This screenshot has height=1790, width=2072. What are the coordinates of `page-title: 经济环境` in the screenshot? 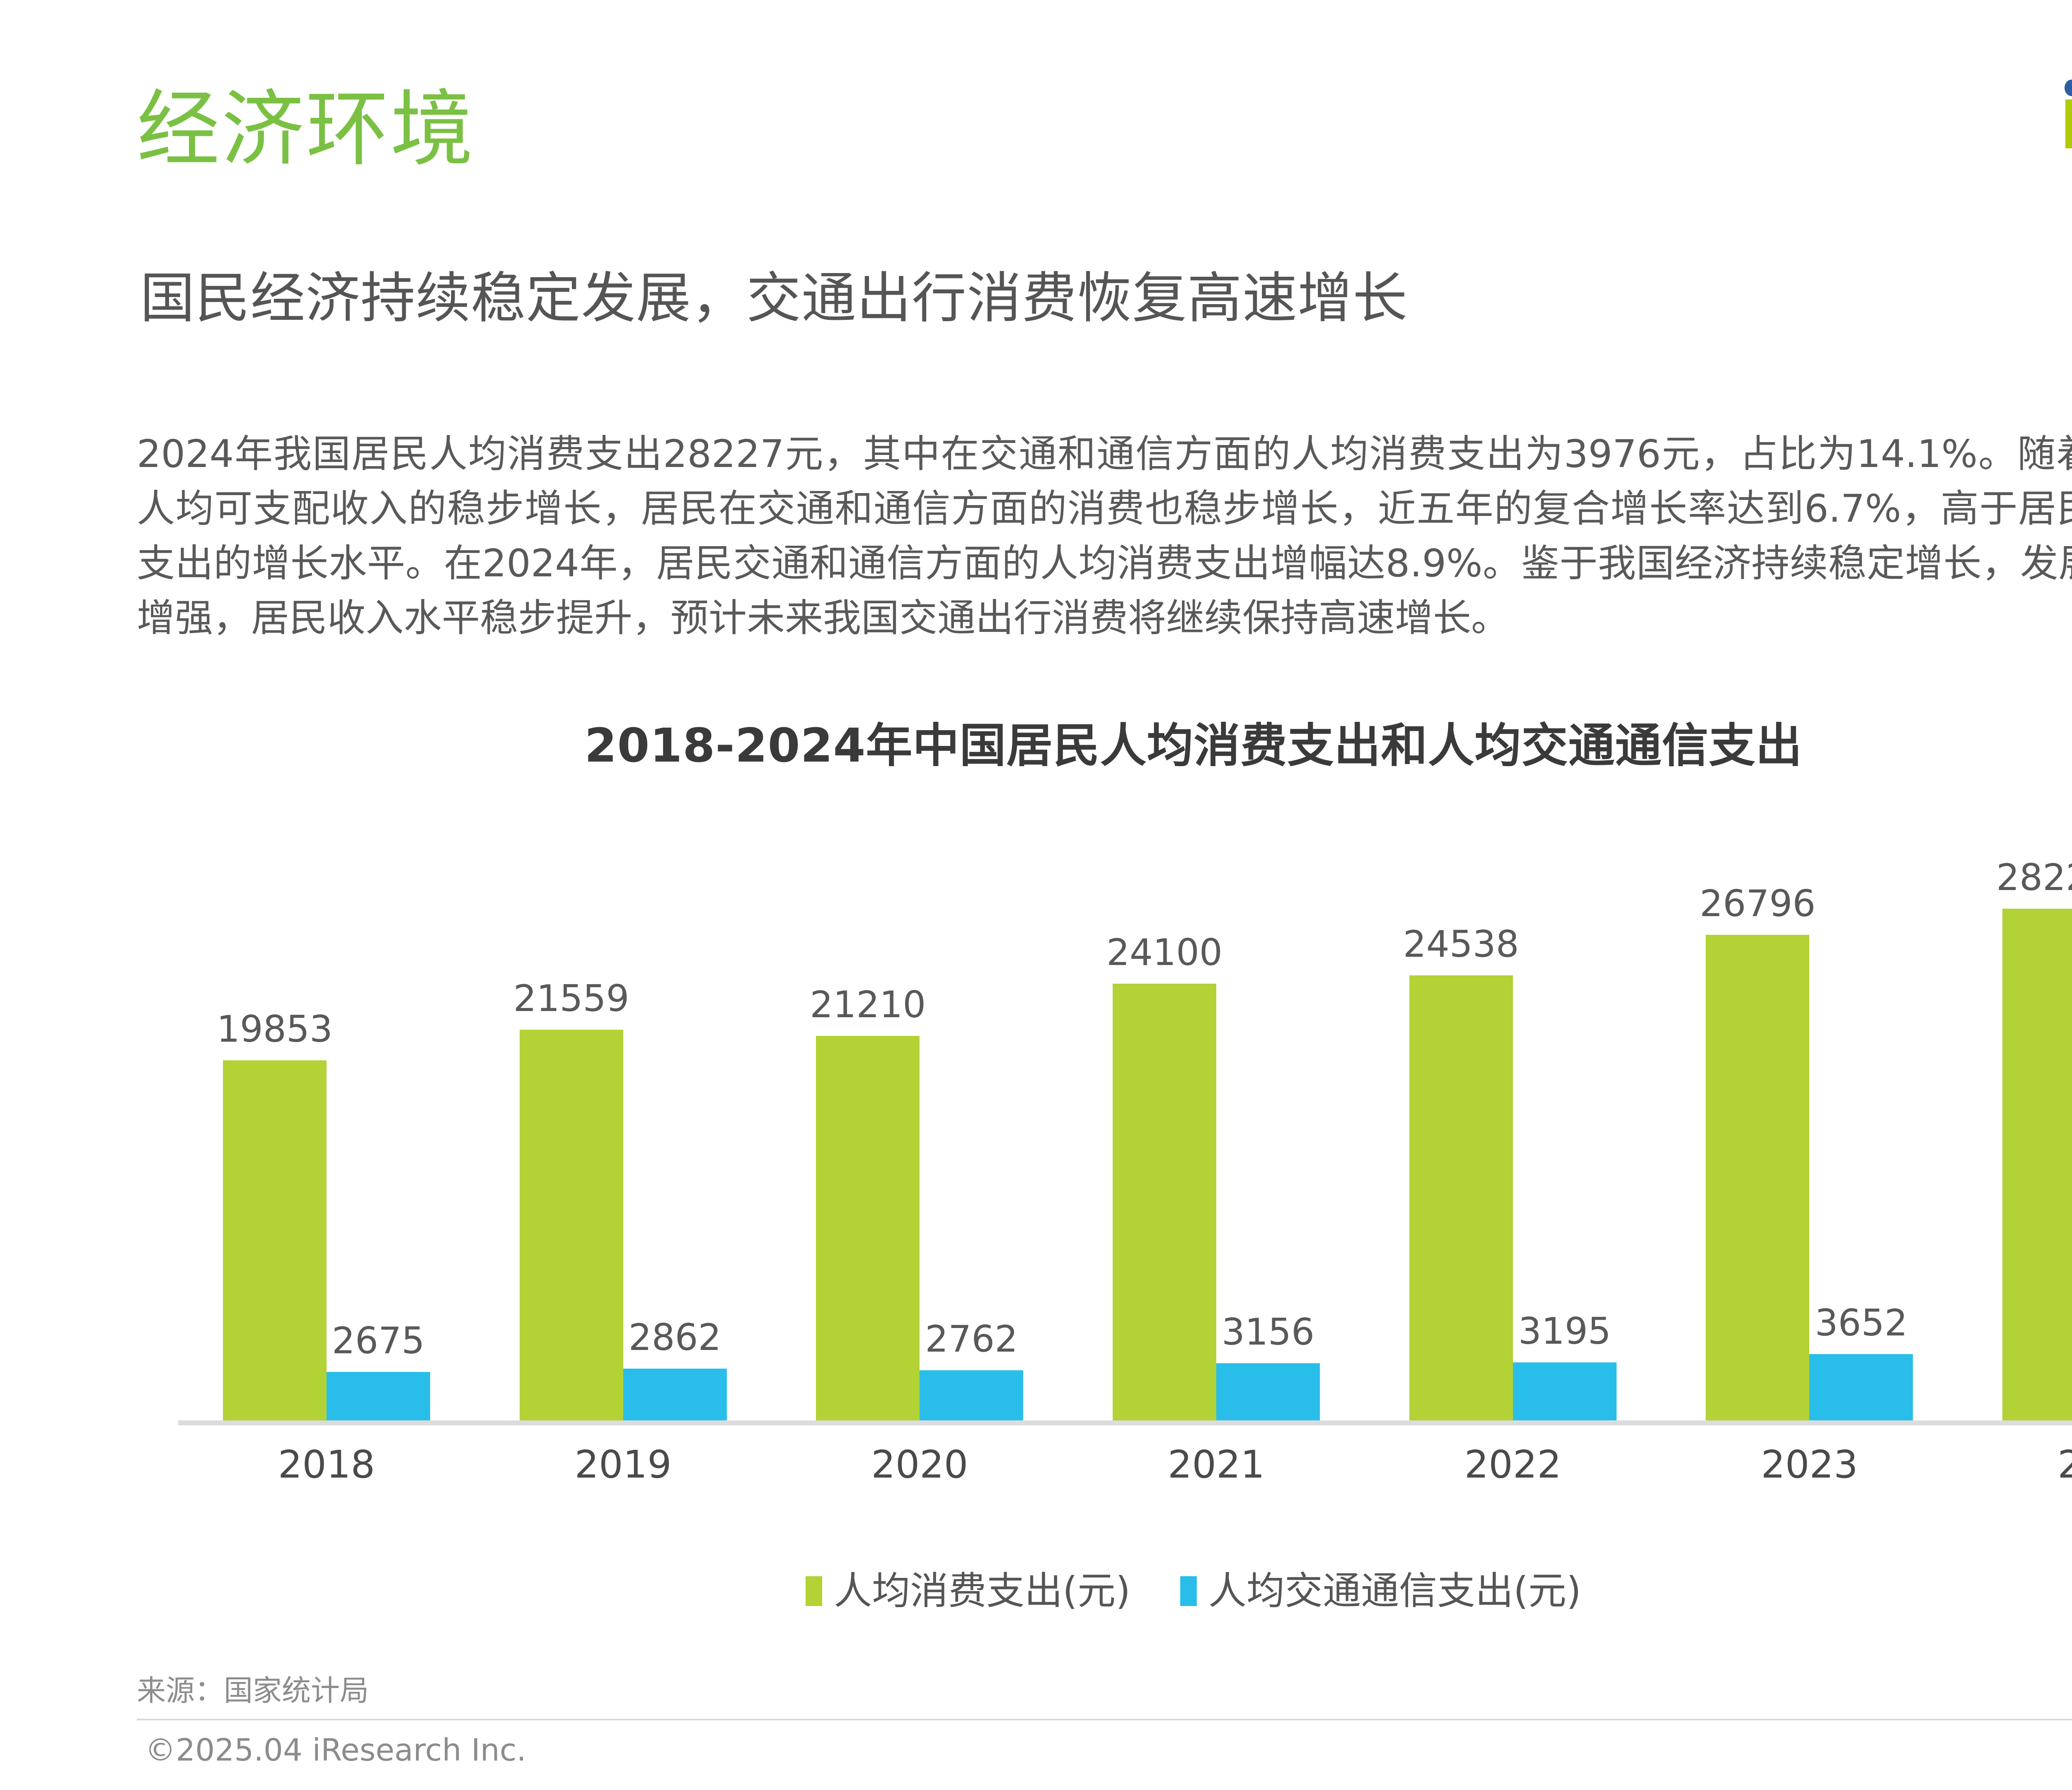 It's located at (306, 129).